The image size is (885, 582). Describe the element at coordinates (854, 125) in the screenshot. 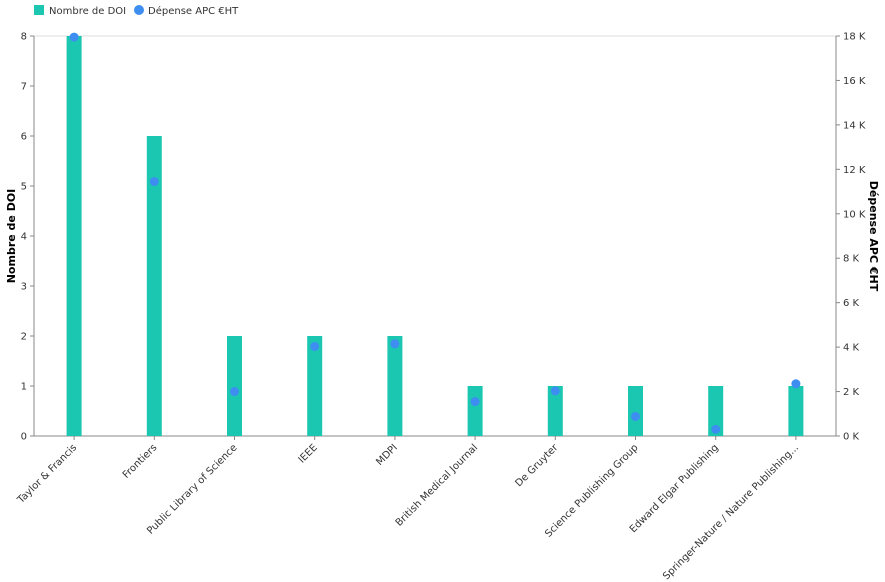

I see `y-right-tick-label: 14 K` at that location.